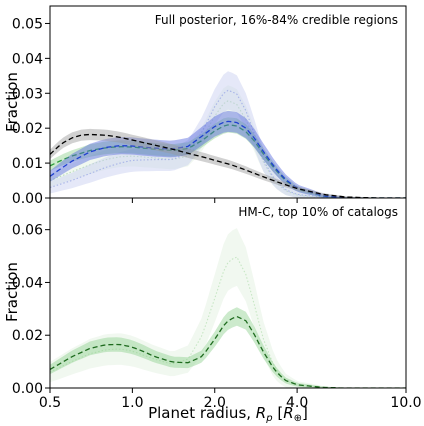 The width and height of the screenshot is (424, 426). Describe the element at coordinates (27, 389) in the screenshot. I see `y-tick-label-1-0: 0.00` at that location.